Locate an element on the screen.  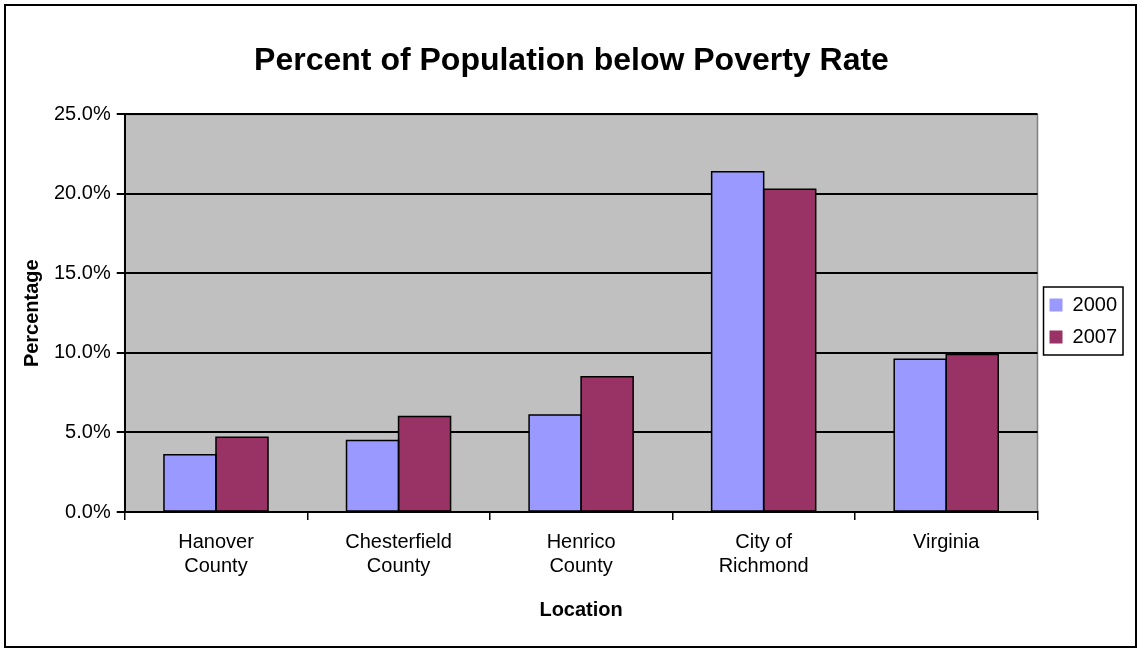
x-tick-label: Henrico County is located at coordinates (581, 552).